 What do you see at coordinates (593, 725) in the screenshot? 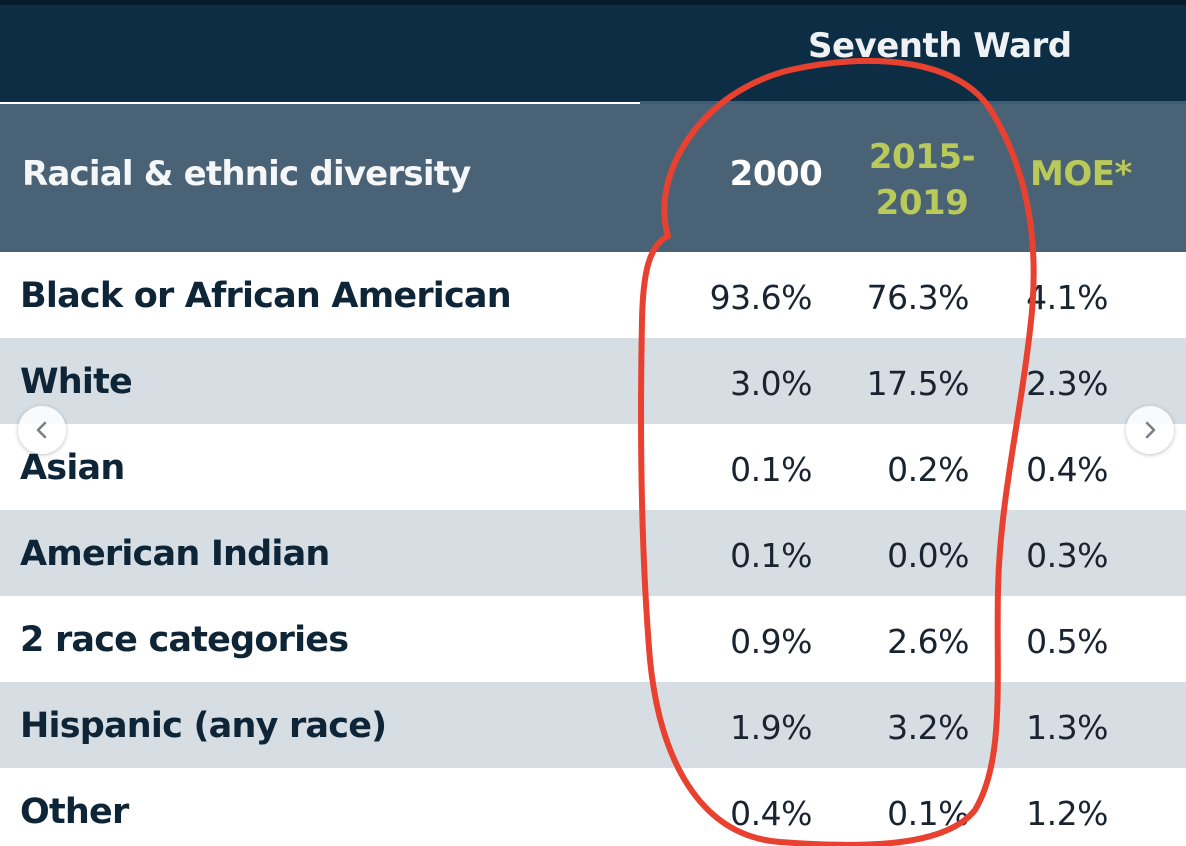
I see `table-row: Hispanic (any race) 1.9% 3.2% 1.3%` at bounding box center [593, 725].